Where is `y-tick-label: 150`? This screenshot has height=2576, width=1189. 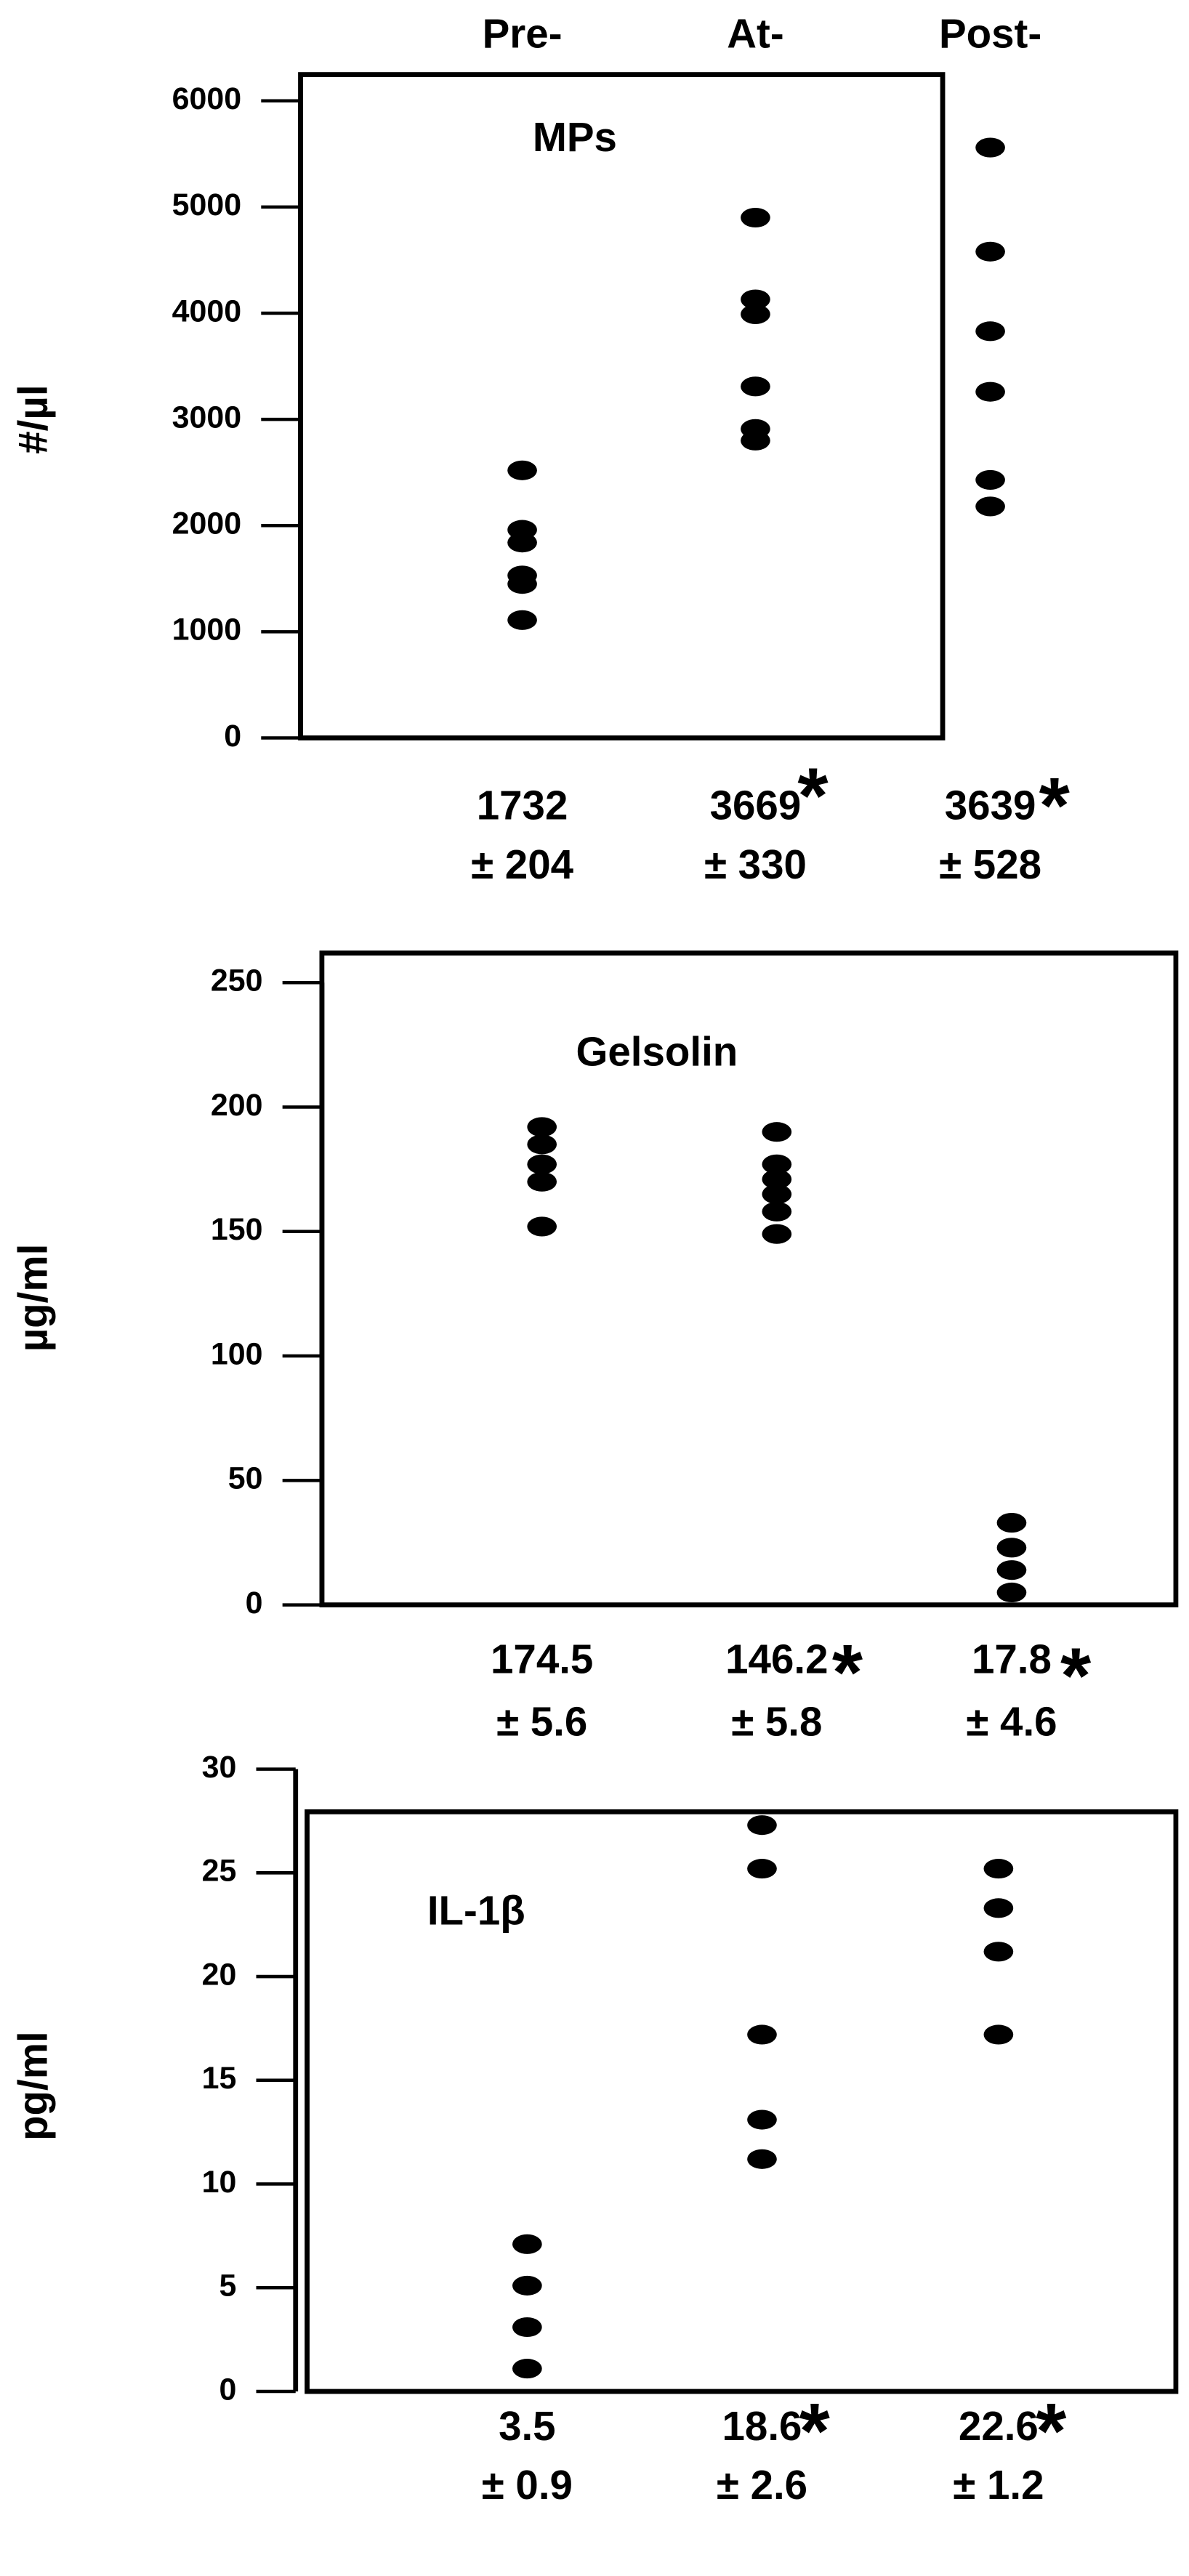
y-tick-label: 150 is located at coordinates (237, 1230).